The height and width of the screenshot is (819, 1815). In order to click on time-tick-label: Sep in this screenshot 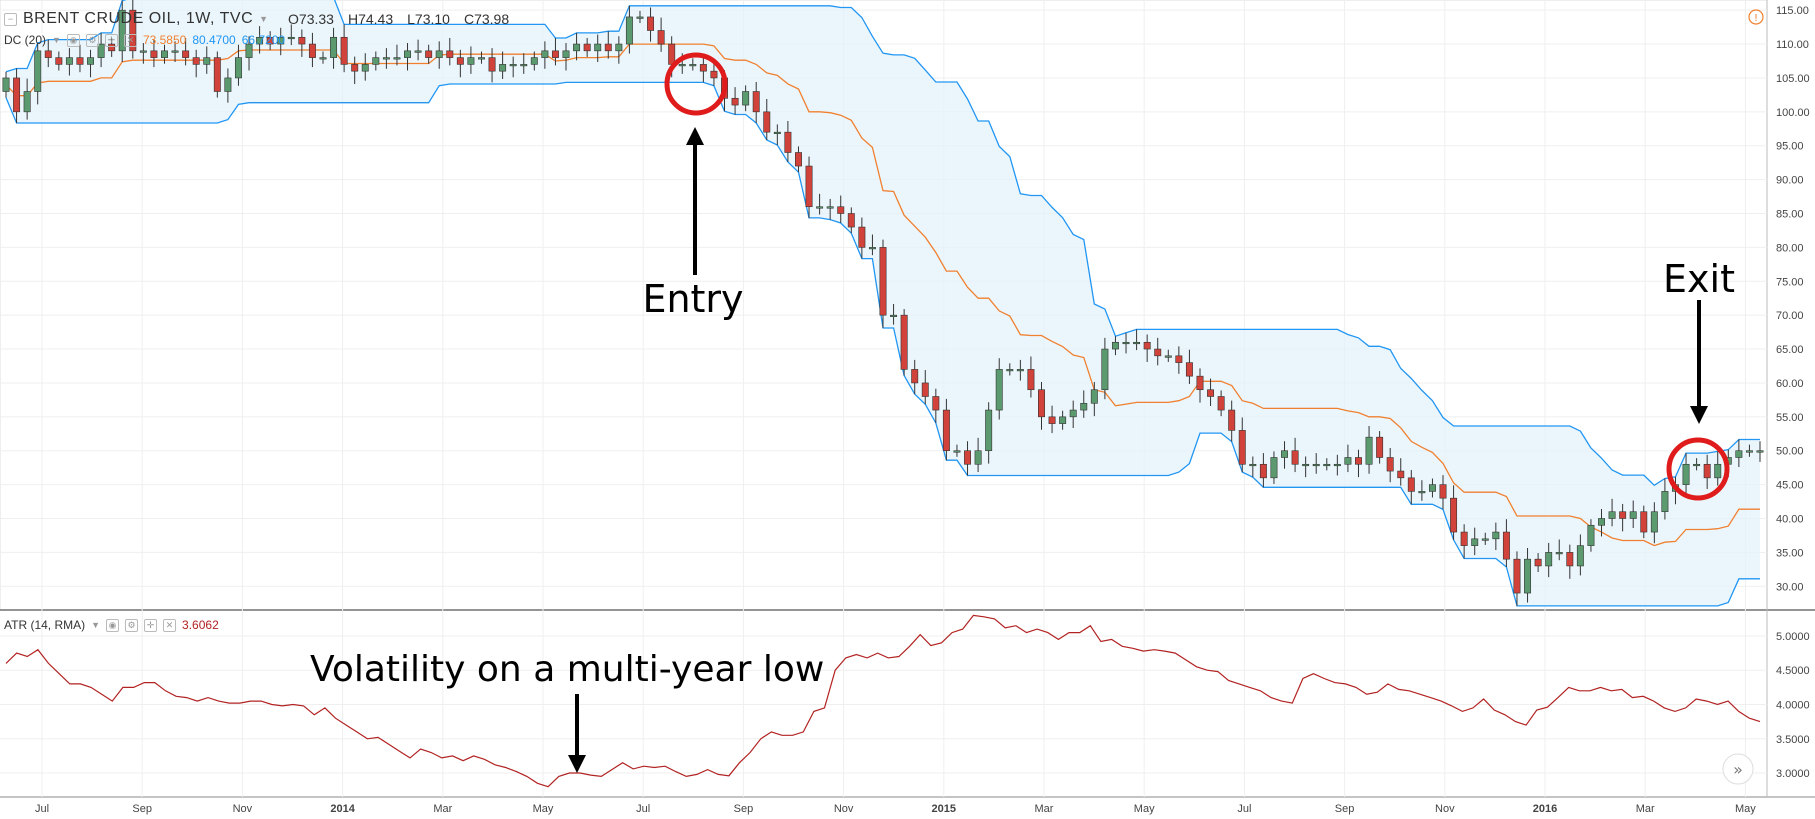, I will do `click(1345, 809)`.